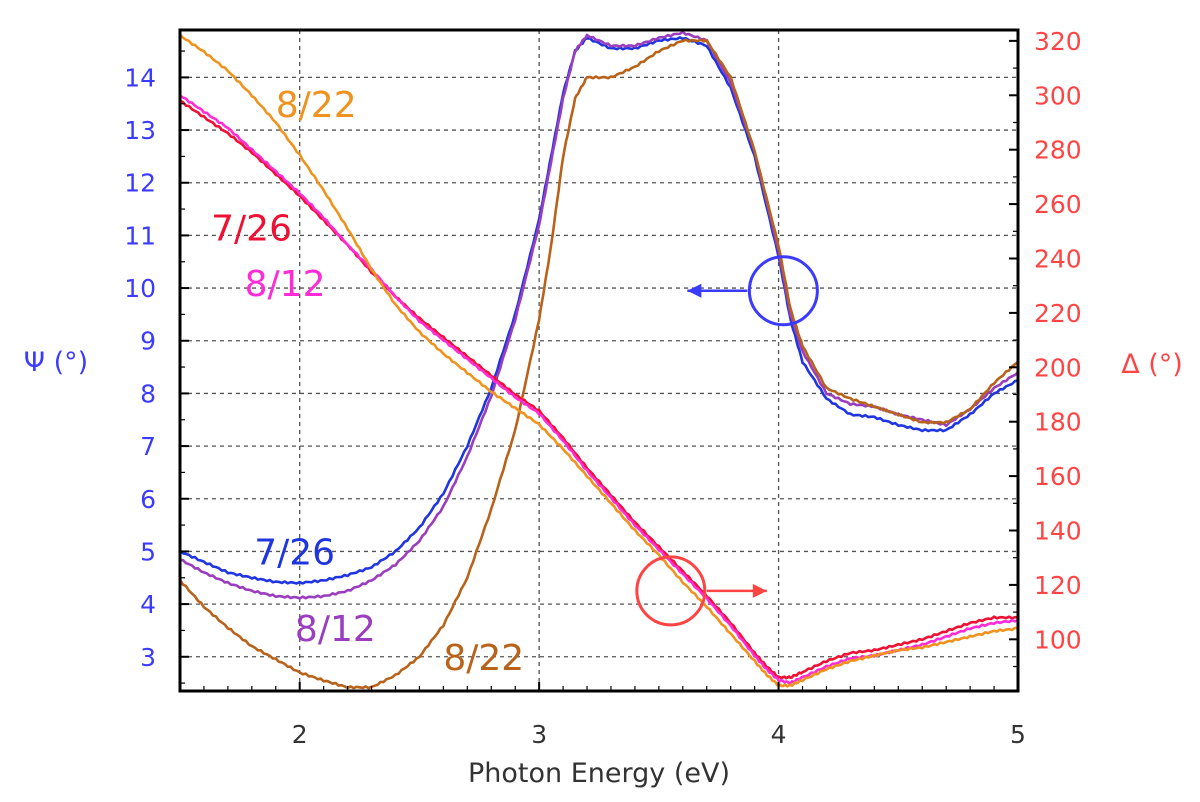  What do you see at coordinates (727, 441) in the screenshot?
I see `axis-indicator-markers` at bounding box center [727, 441].